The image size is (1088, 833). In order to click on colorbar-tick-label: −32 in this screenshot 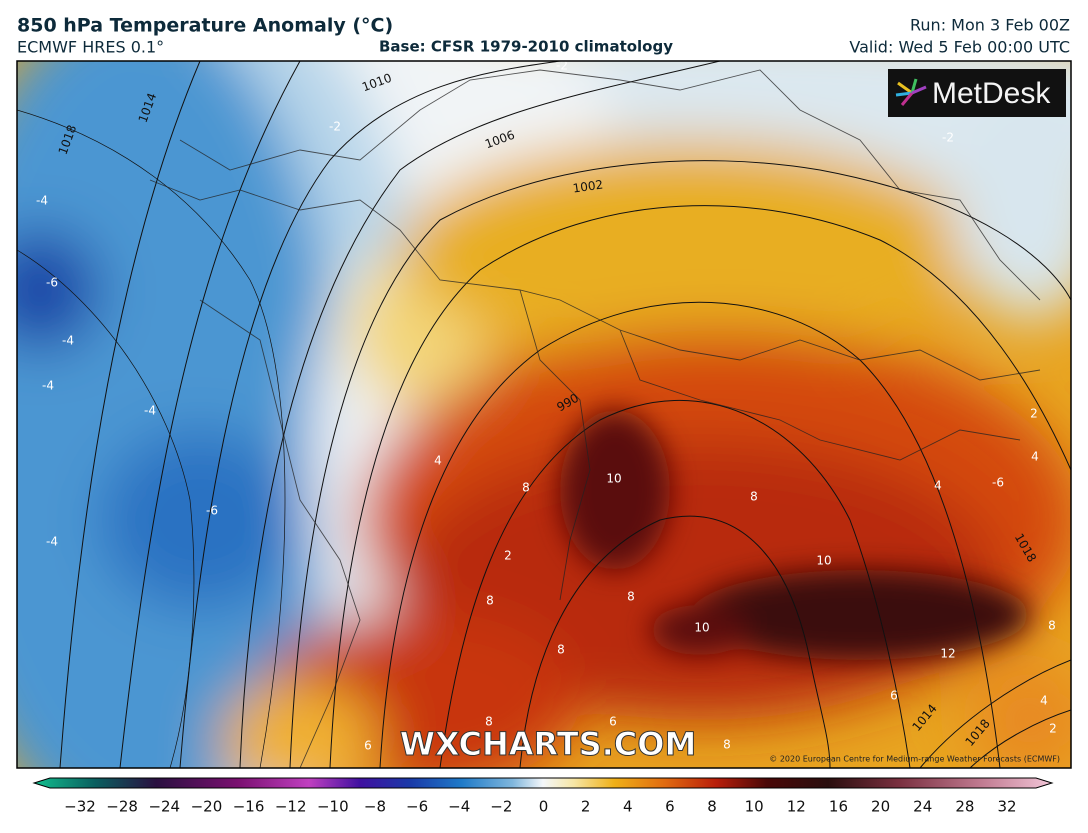, I will do `click(80, 807)`.